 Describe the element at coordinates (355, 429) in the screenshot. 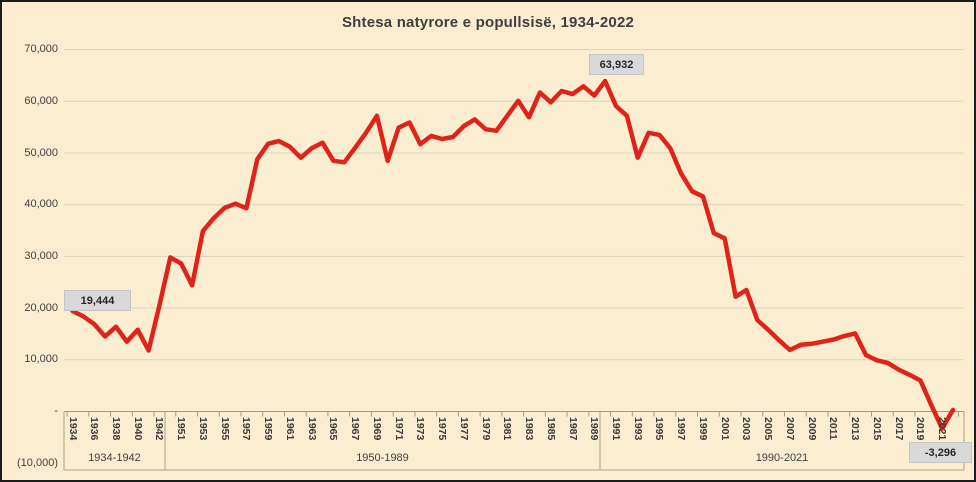

I see `x-tick-label: 1967` at that location.